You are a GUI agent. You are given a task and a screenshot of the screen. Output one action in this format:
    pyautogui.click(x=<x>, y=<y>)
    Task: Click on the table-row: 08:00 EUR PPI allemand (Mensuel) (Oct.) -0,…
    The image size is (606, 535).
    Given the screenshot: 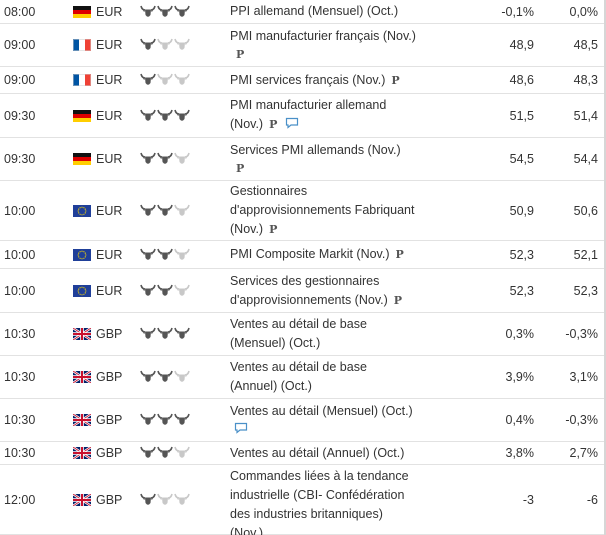 What is the action you would take?
    pyautogui.click(x=303, y=12)
    